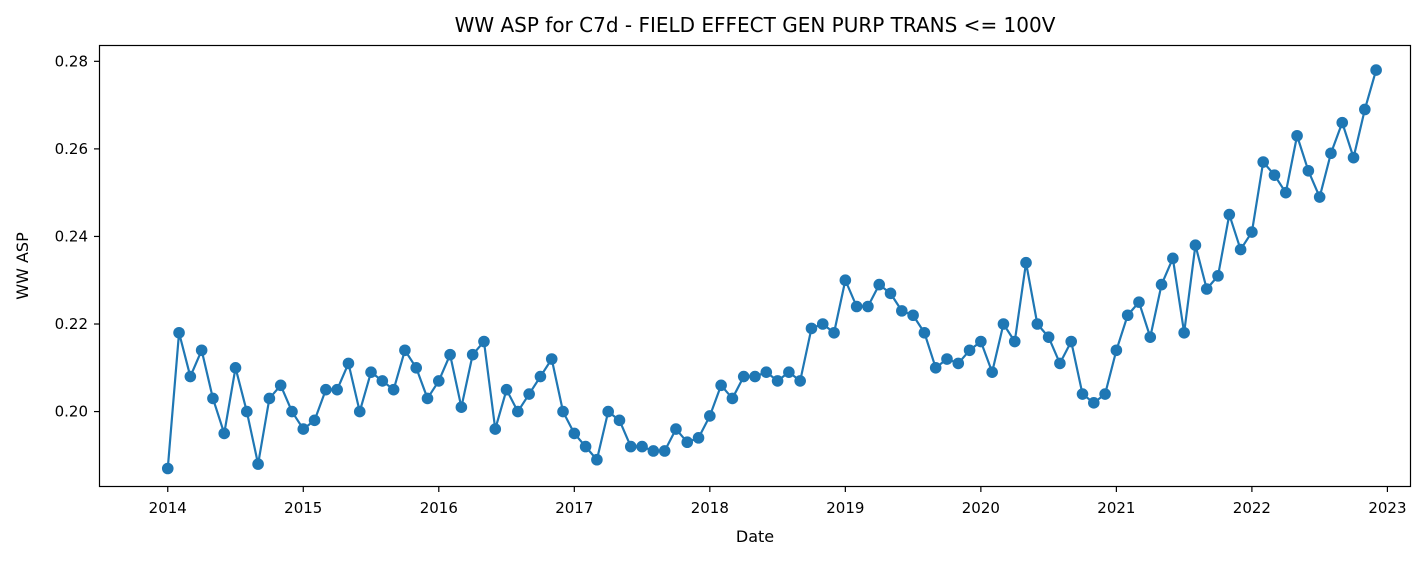 The width and height of the screenshot is (1425, 561). Describe the element at coordinates (755, 536) in the screenshot. I see `x-axis-label: Date` at that location.